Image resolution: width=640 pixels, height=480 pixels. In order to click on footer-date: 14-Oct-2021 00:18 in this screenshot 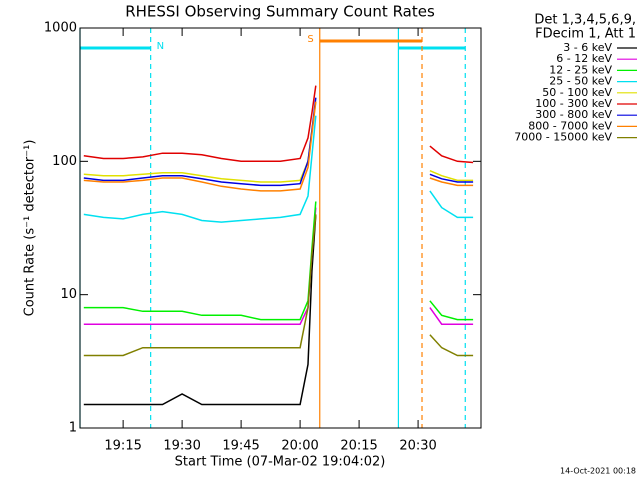, I will do `click(598, 471)`.